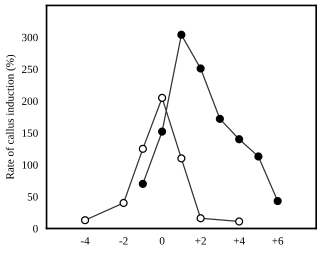  I want to click on x-tick-label: +6, so click(278, 241).